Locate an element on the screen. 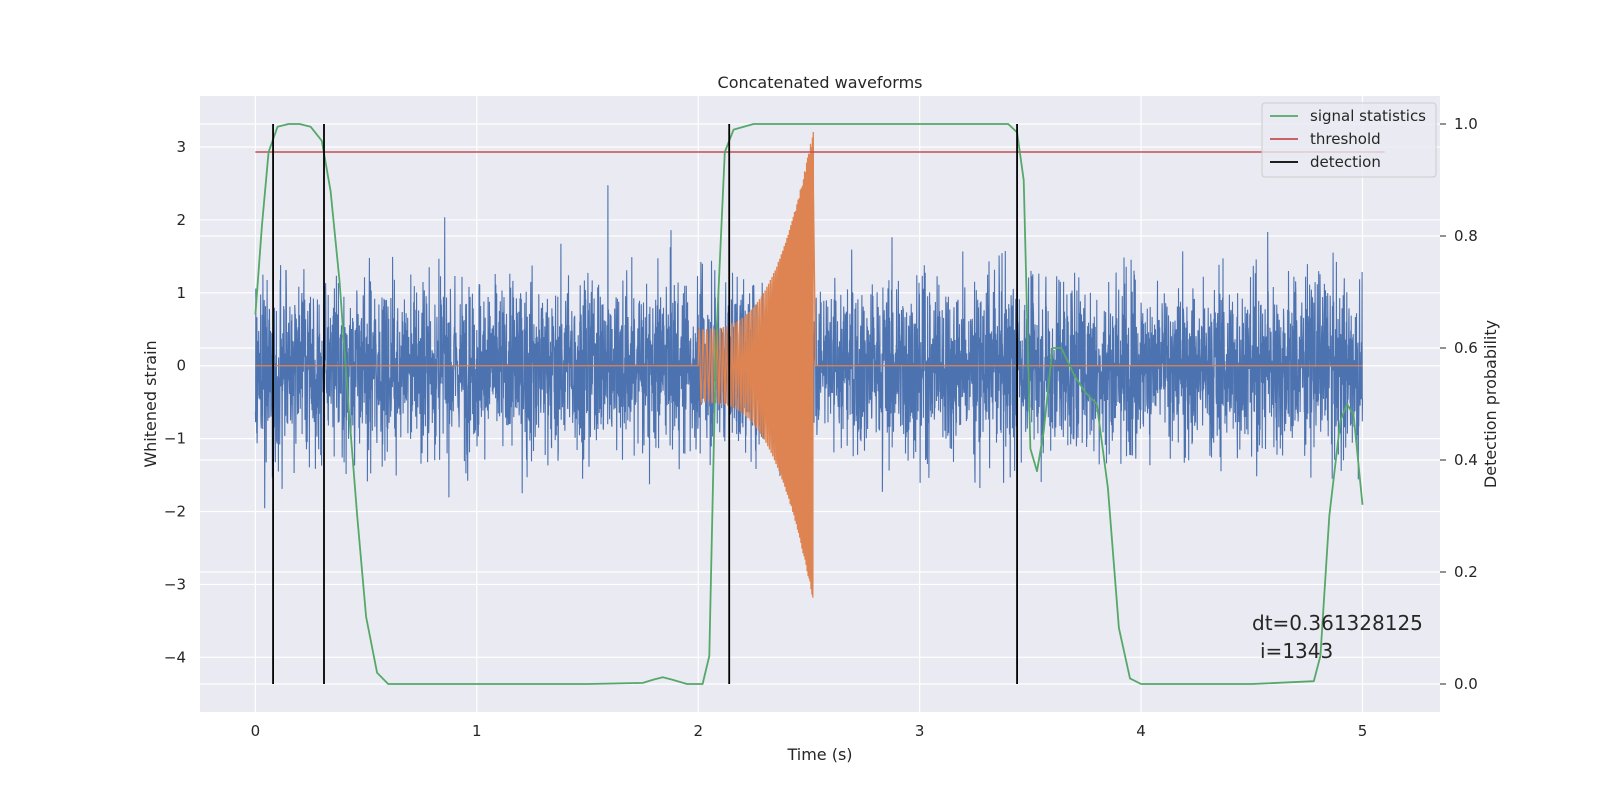 This screenshot has width=1600, height=800. y-tick-label: −2 is located at coordinates (175, 512).